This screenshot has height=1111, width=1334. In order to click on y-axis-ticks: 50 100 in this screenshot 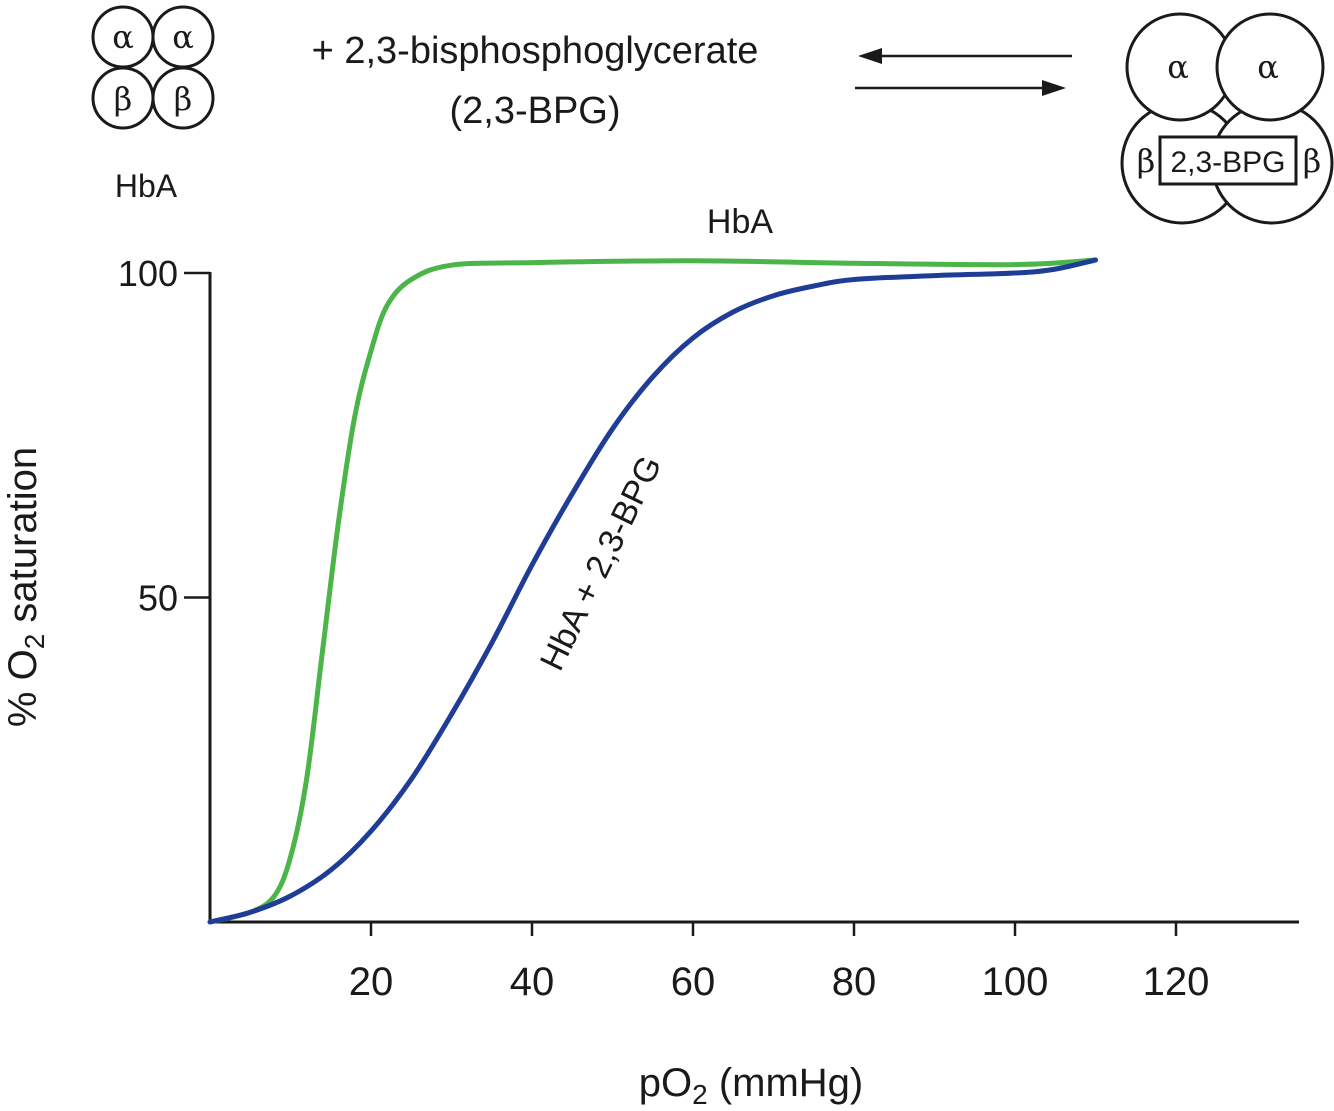, I will do `click(164, 436)`.